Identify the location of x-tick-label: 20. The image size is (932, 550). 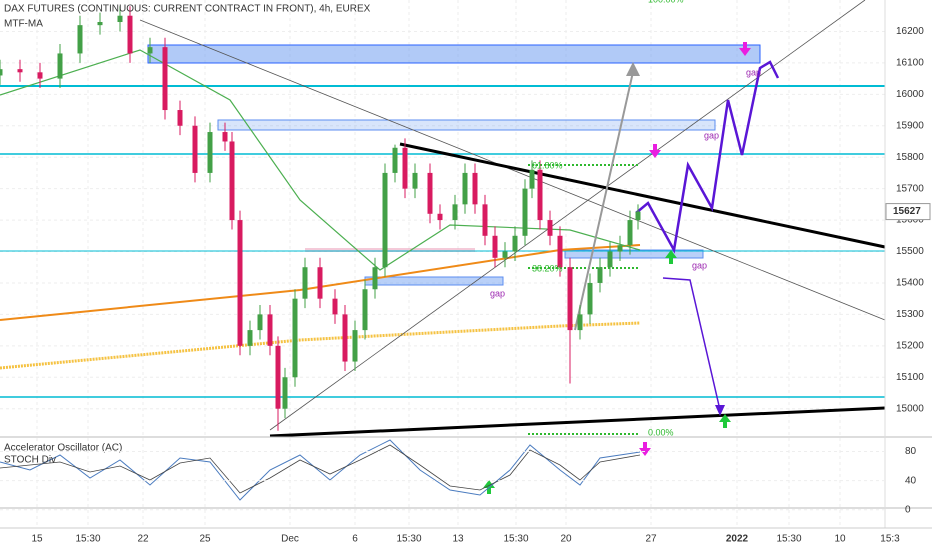
(566, 539).